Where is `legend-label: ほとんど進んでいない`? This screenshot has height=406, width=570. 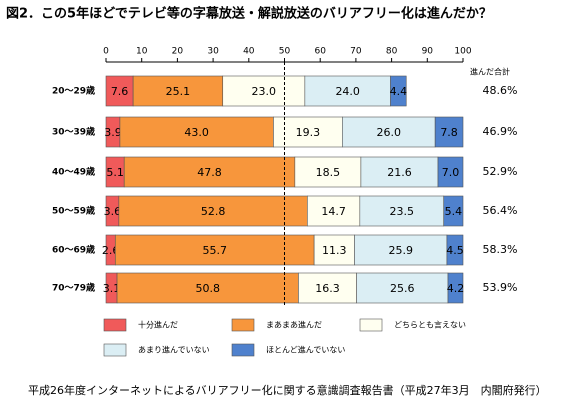
legend-label: ほとんど進んでいない is located at coordinates (305, 350).